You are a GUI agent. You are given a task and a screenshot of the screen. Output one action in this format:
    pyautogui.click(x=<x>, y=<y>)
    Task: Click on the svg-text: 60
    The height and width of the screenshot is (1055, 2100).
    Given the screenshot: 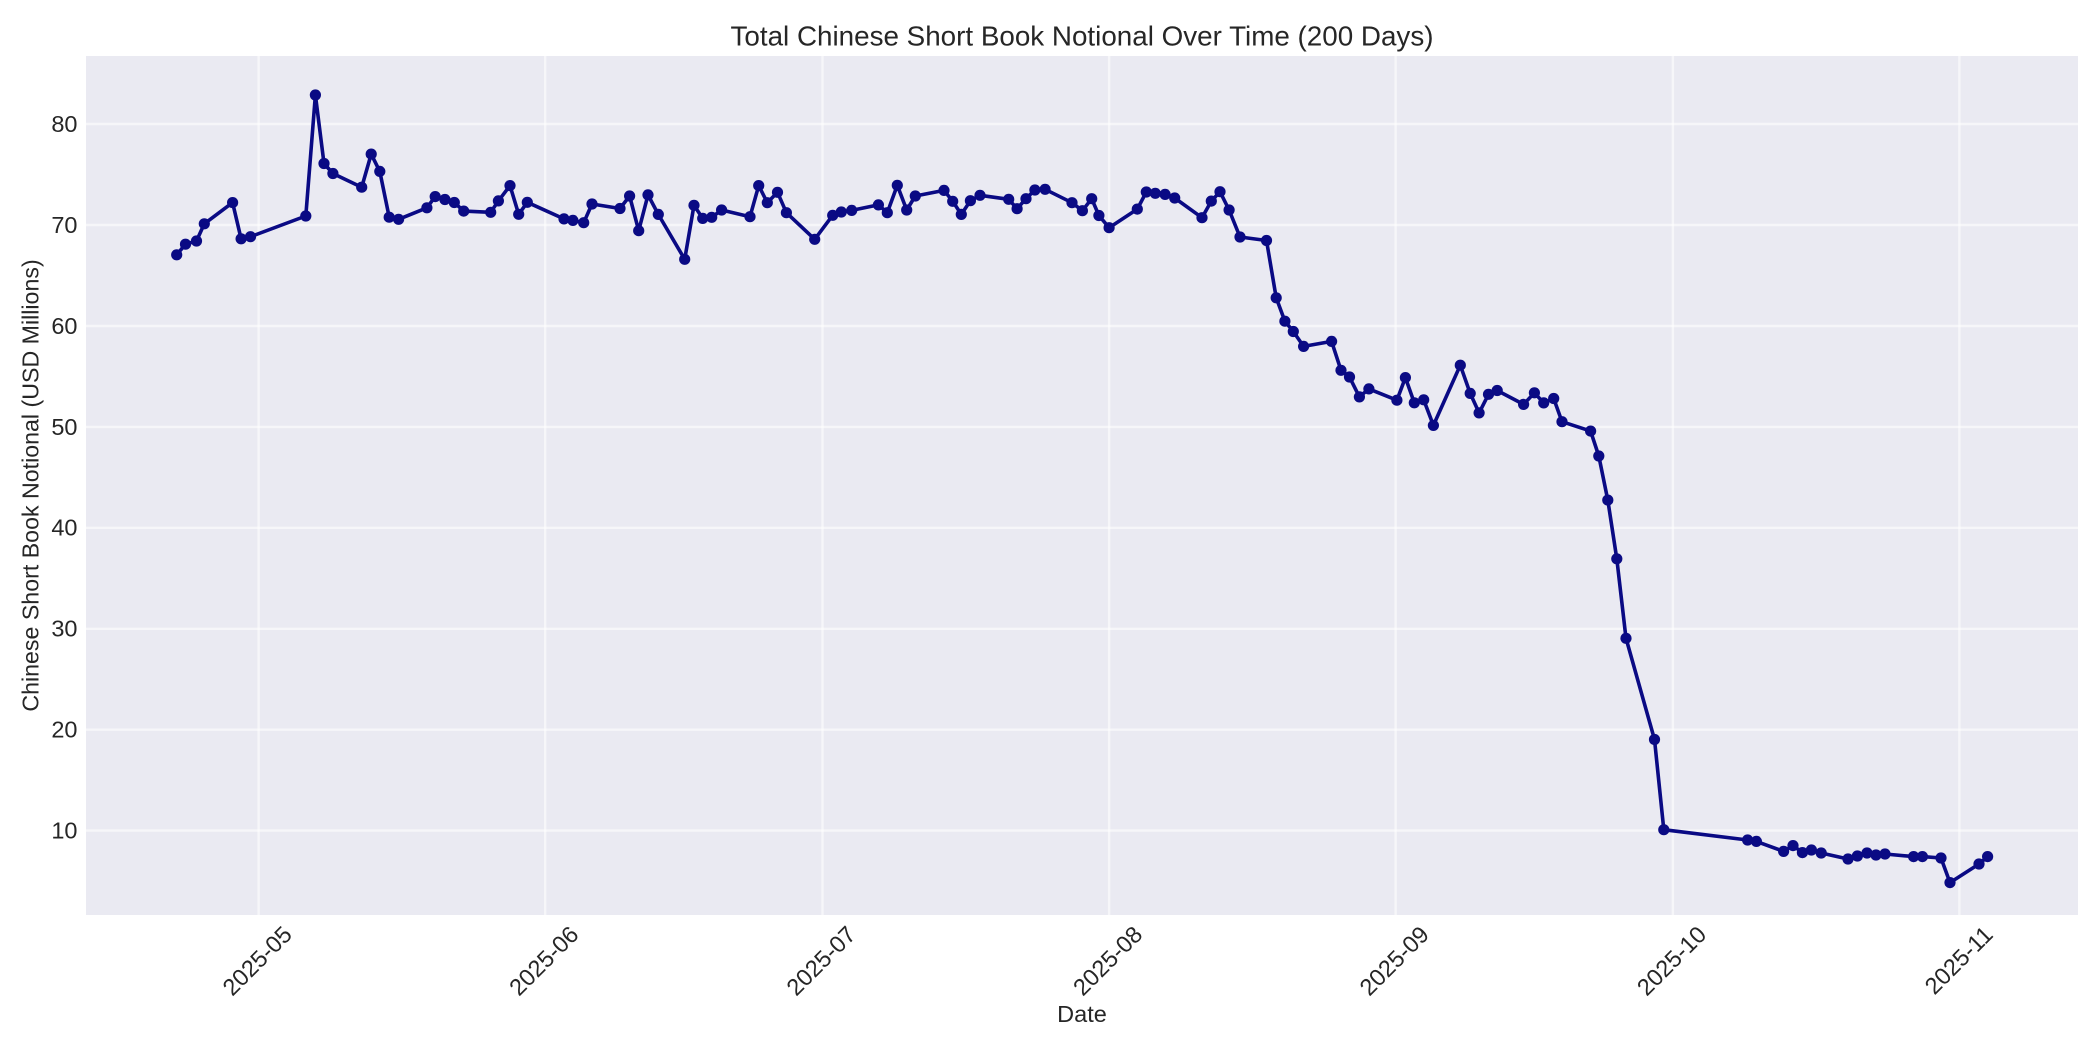 What is the action you would take?
    pyautogui.click(x=64, y=326)
    